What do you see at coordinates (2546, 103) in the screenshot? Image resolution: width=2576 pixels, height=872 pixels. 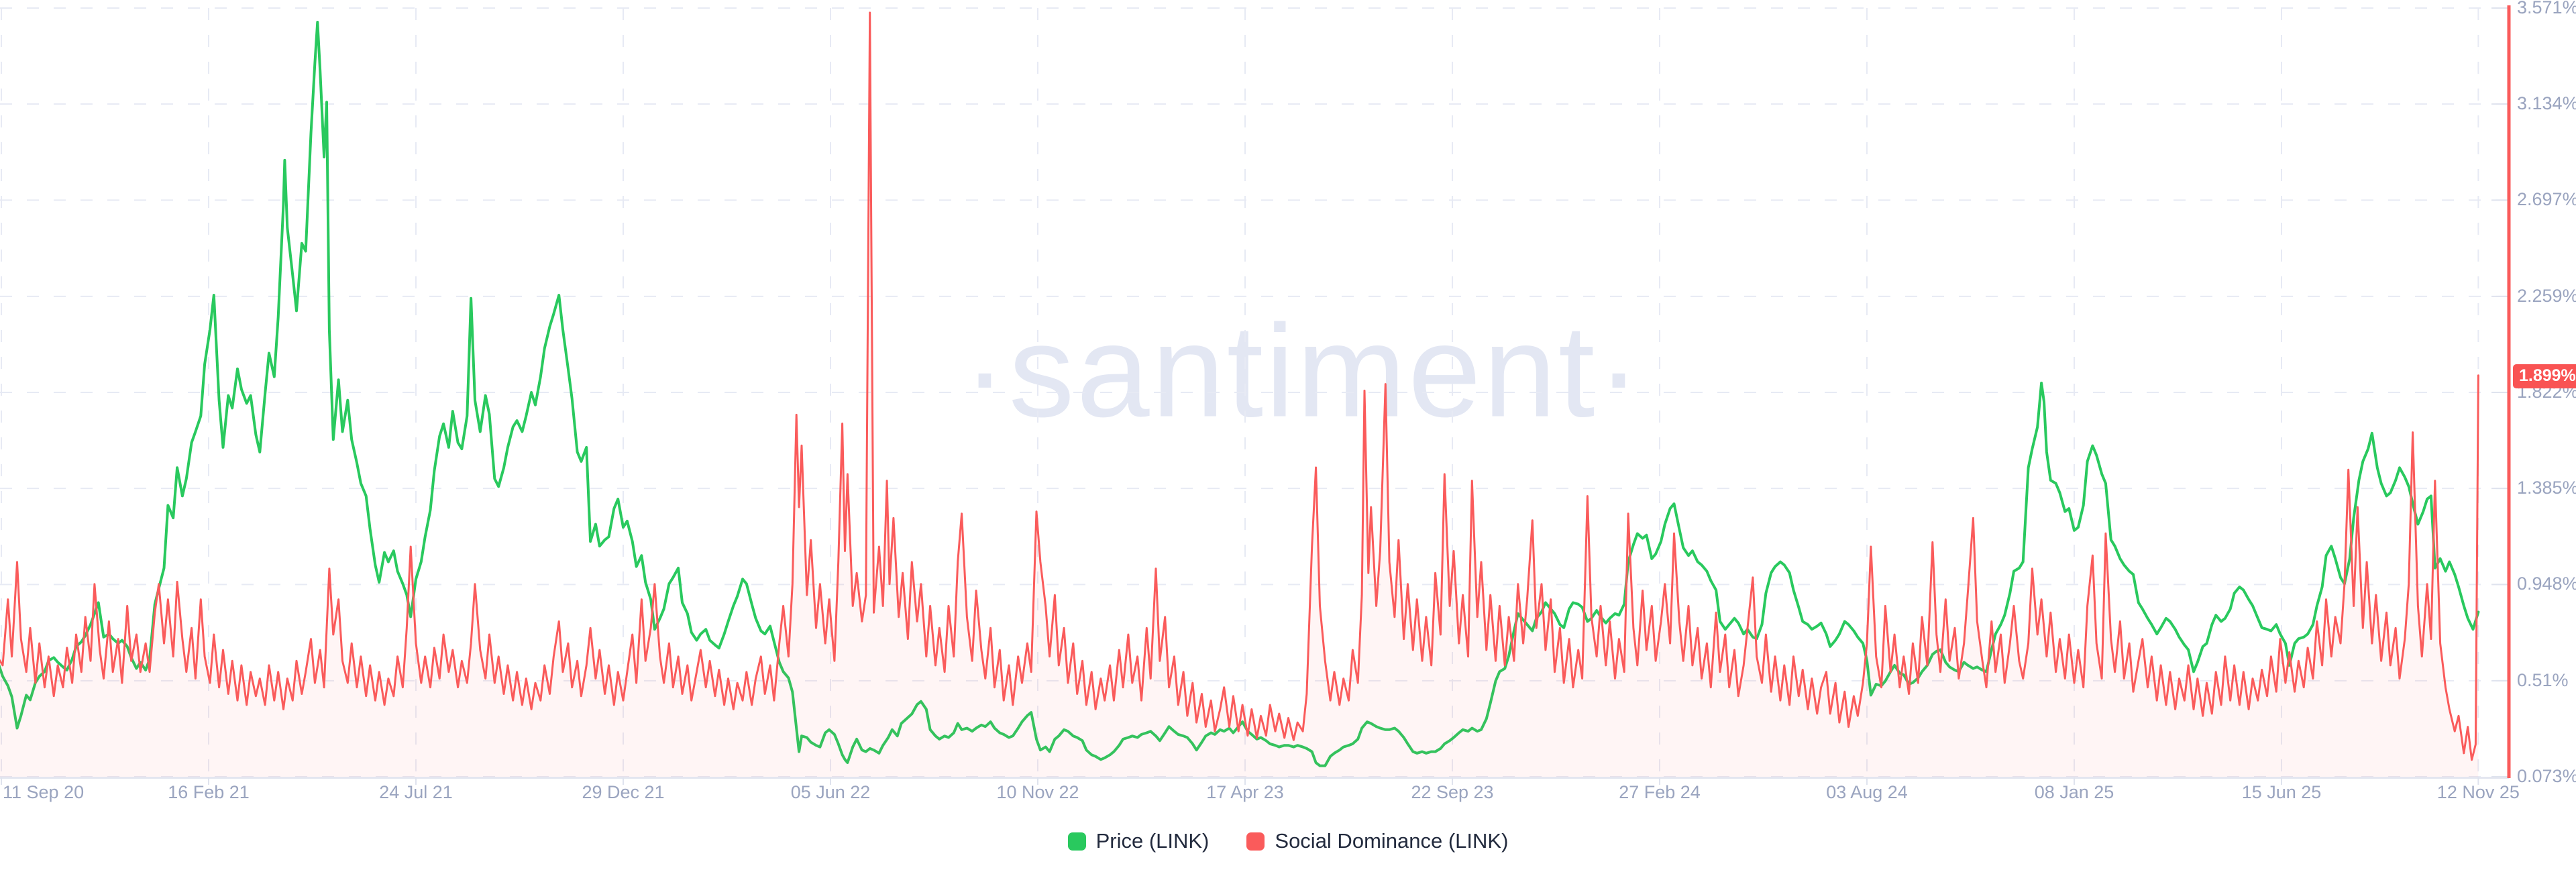 I see `y-axis-label: 3.134%` at bounding box center [2546, 103].